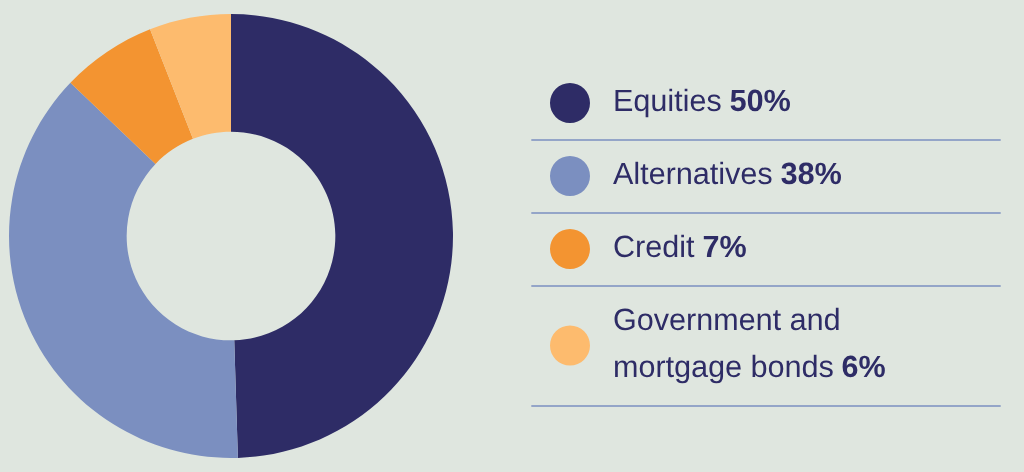  I want to click on data-label: 38%, so click(811, 173).